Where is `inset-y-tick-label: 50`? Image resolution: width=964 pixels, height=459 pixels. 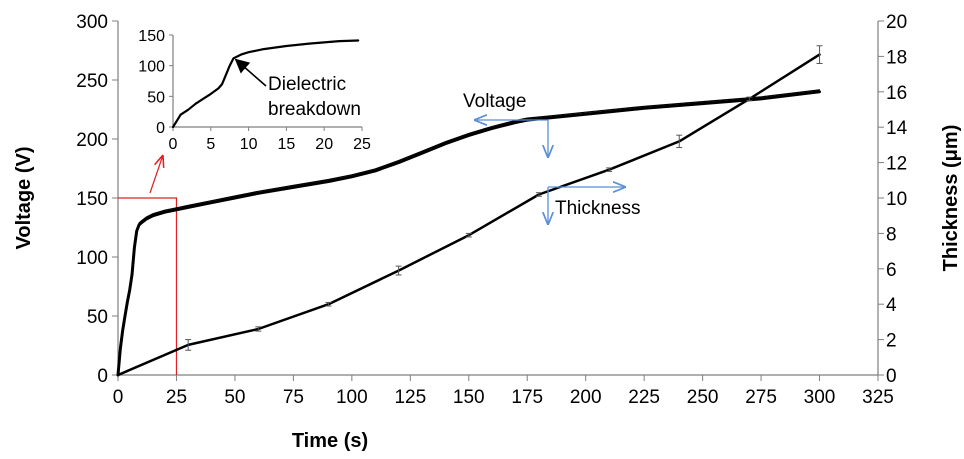 inset-y-tick-label: 50 is located at coordinates (156, 97).